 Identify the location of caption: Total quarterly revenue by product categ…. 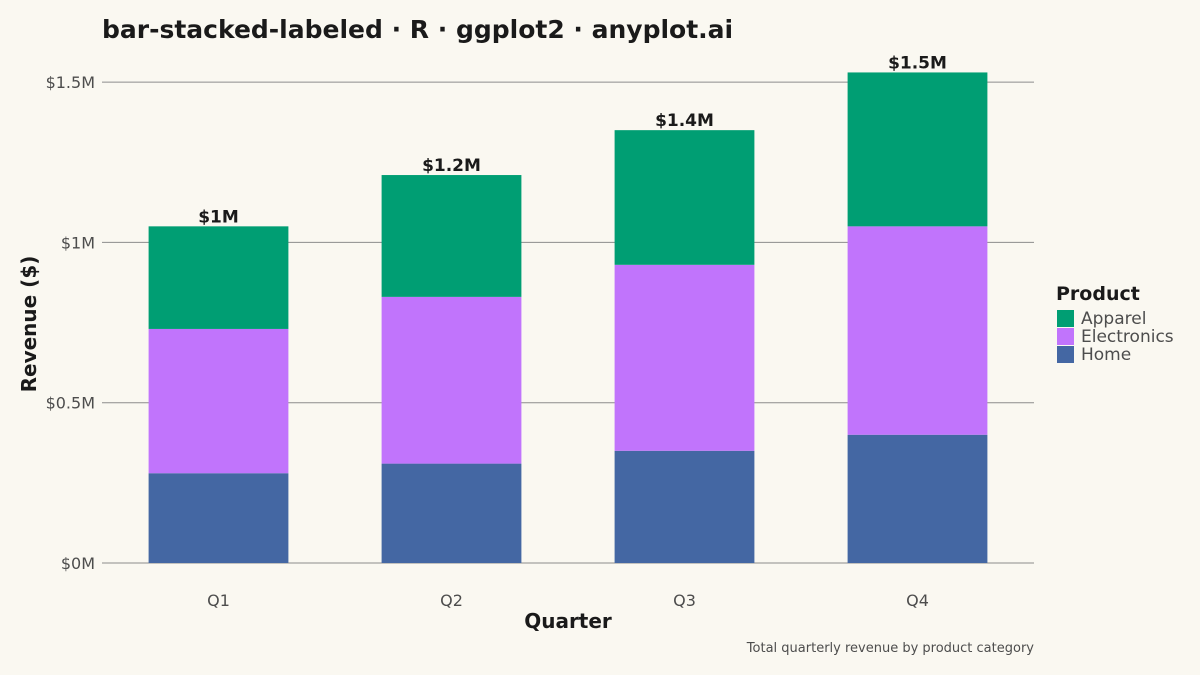
(890, 648).